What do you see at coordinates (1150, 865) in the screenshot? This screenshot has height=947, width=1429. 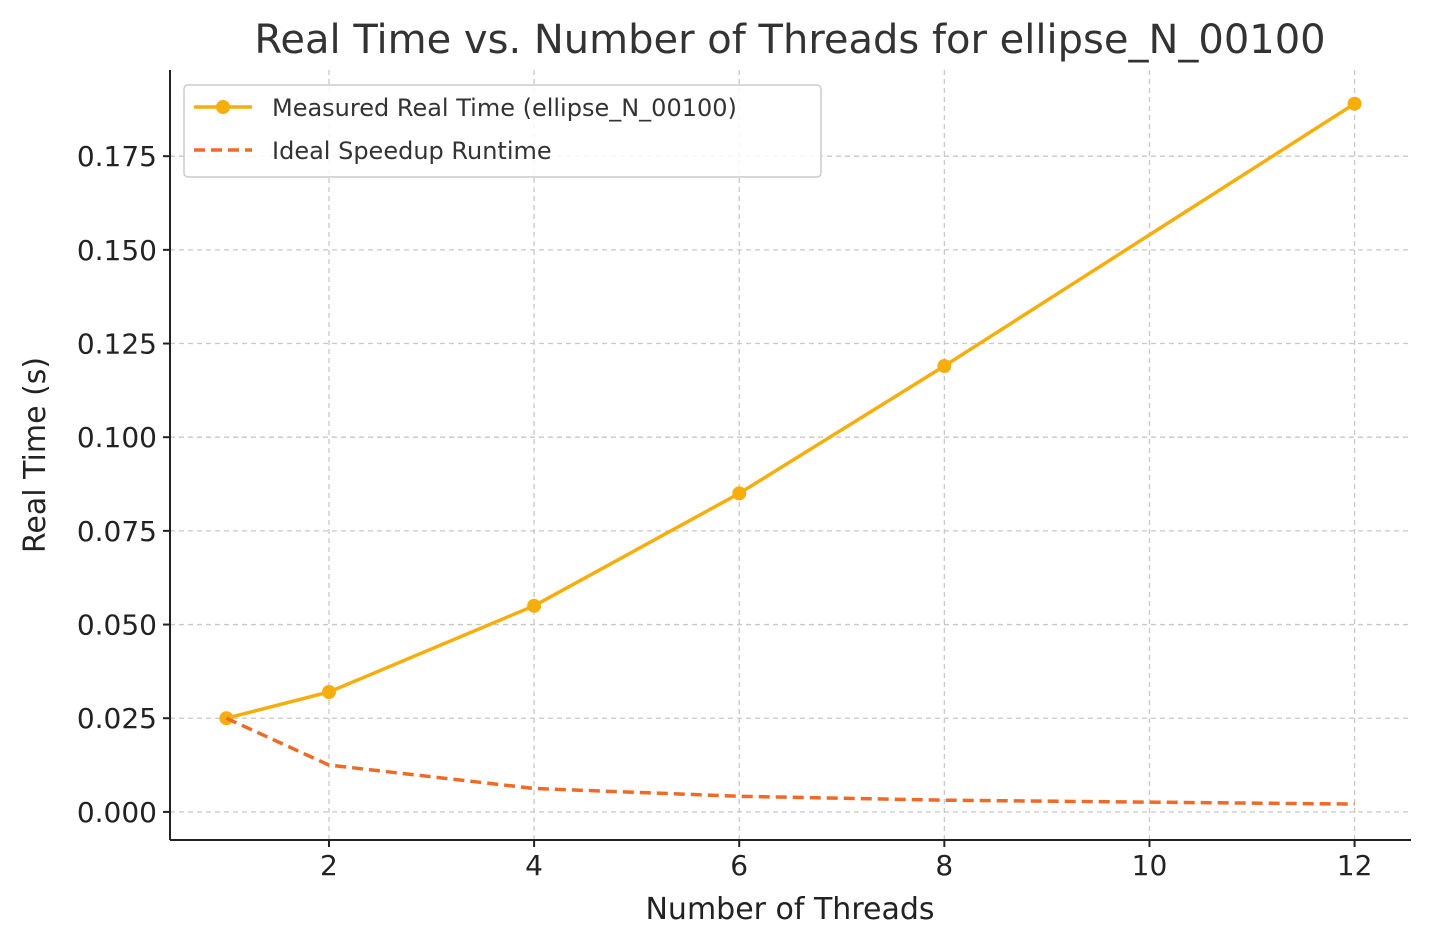 I see `x-tick-label: 10` at bounding box center [1150, 865].